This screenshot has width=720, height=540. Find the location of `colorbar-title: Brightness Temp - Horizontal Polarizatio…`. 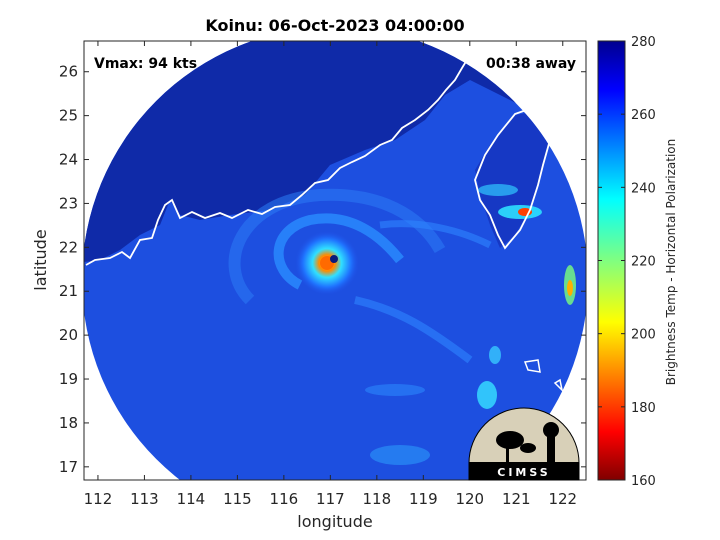

colorbar-title: Brightness Temp - Horizontal Polarizatio… is located at coordinates (671, 262).